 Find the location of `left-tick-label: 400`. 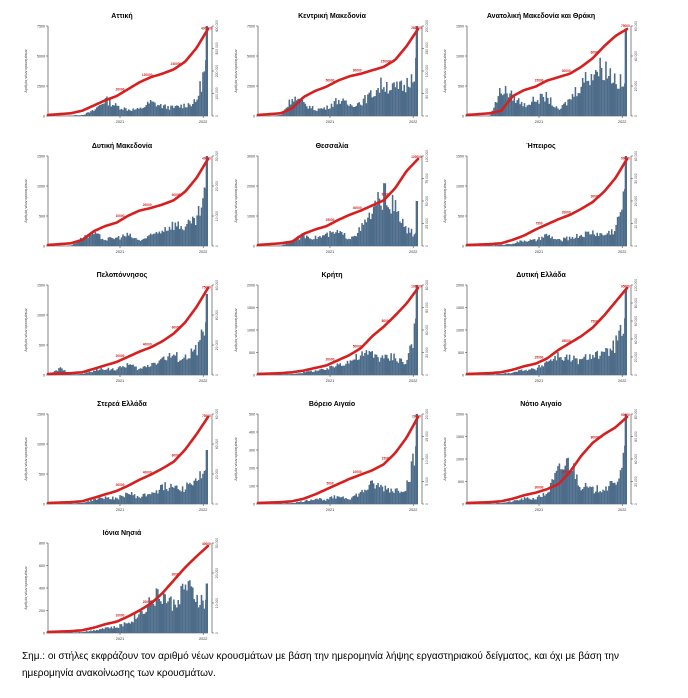

left-tick-label: 400 is located at coordinates (42, 589).